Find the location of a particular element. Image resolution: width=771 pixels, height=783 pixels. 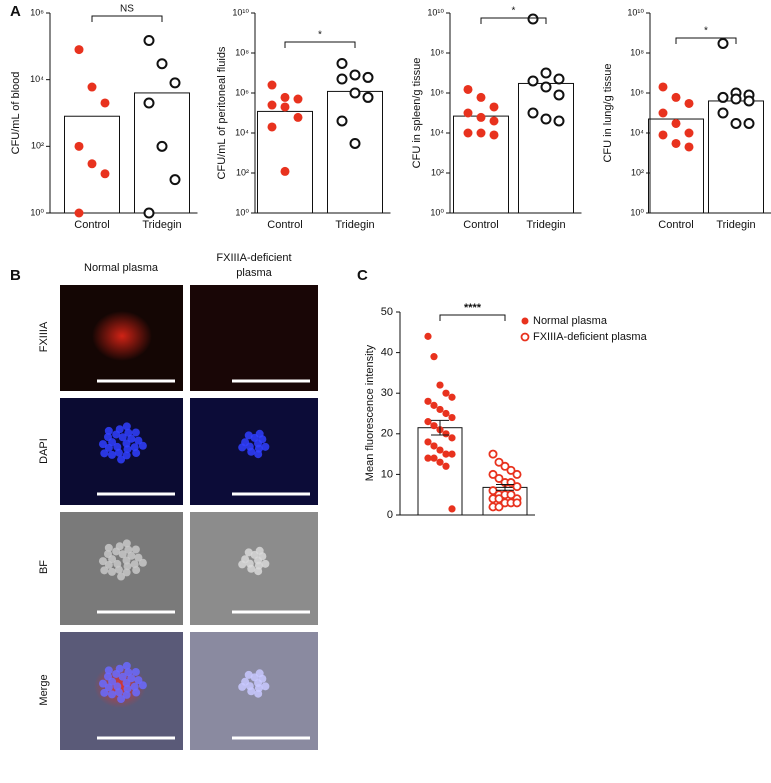

scale-bars is located at coordinates (203, 559).